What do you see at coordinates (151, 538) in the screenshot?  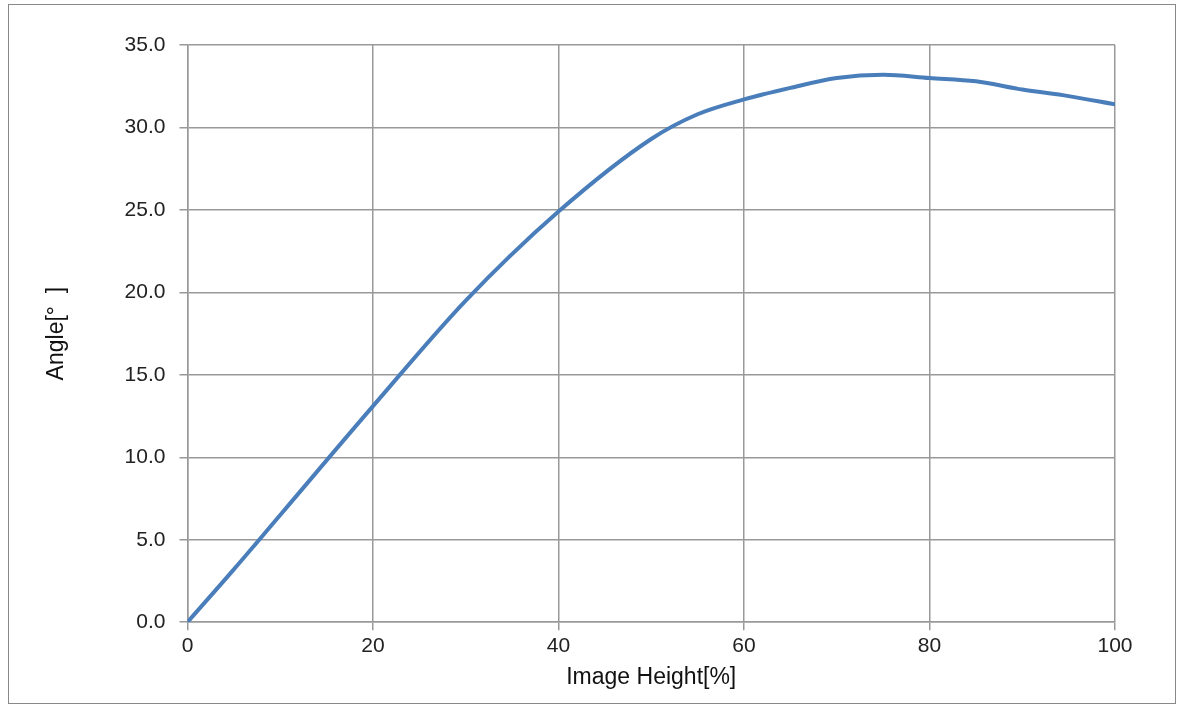 I see `y-tick-label: 5.0` at bounding box center [151, 538].